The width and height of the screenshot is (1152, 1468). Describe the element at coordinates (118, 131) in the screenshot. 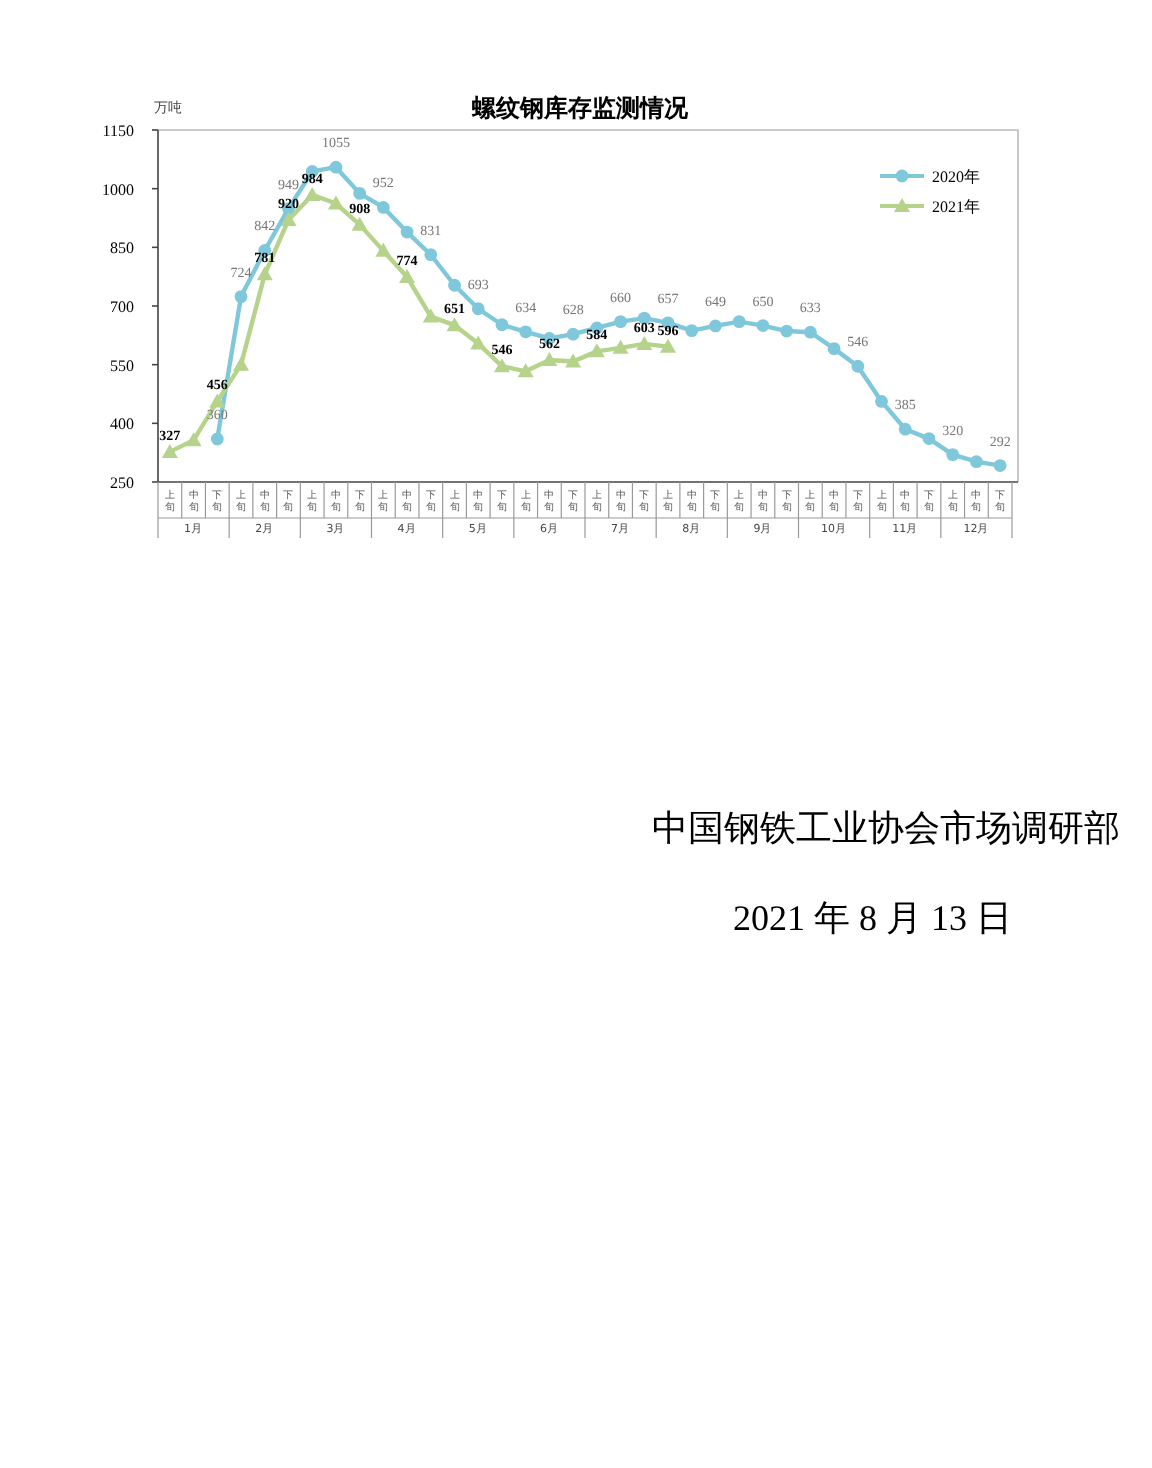

I see `y-tick-label: 1150` at that location.